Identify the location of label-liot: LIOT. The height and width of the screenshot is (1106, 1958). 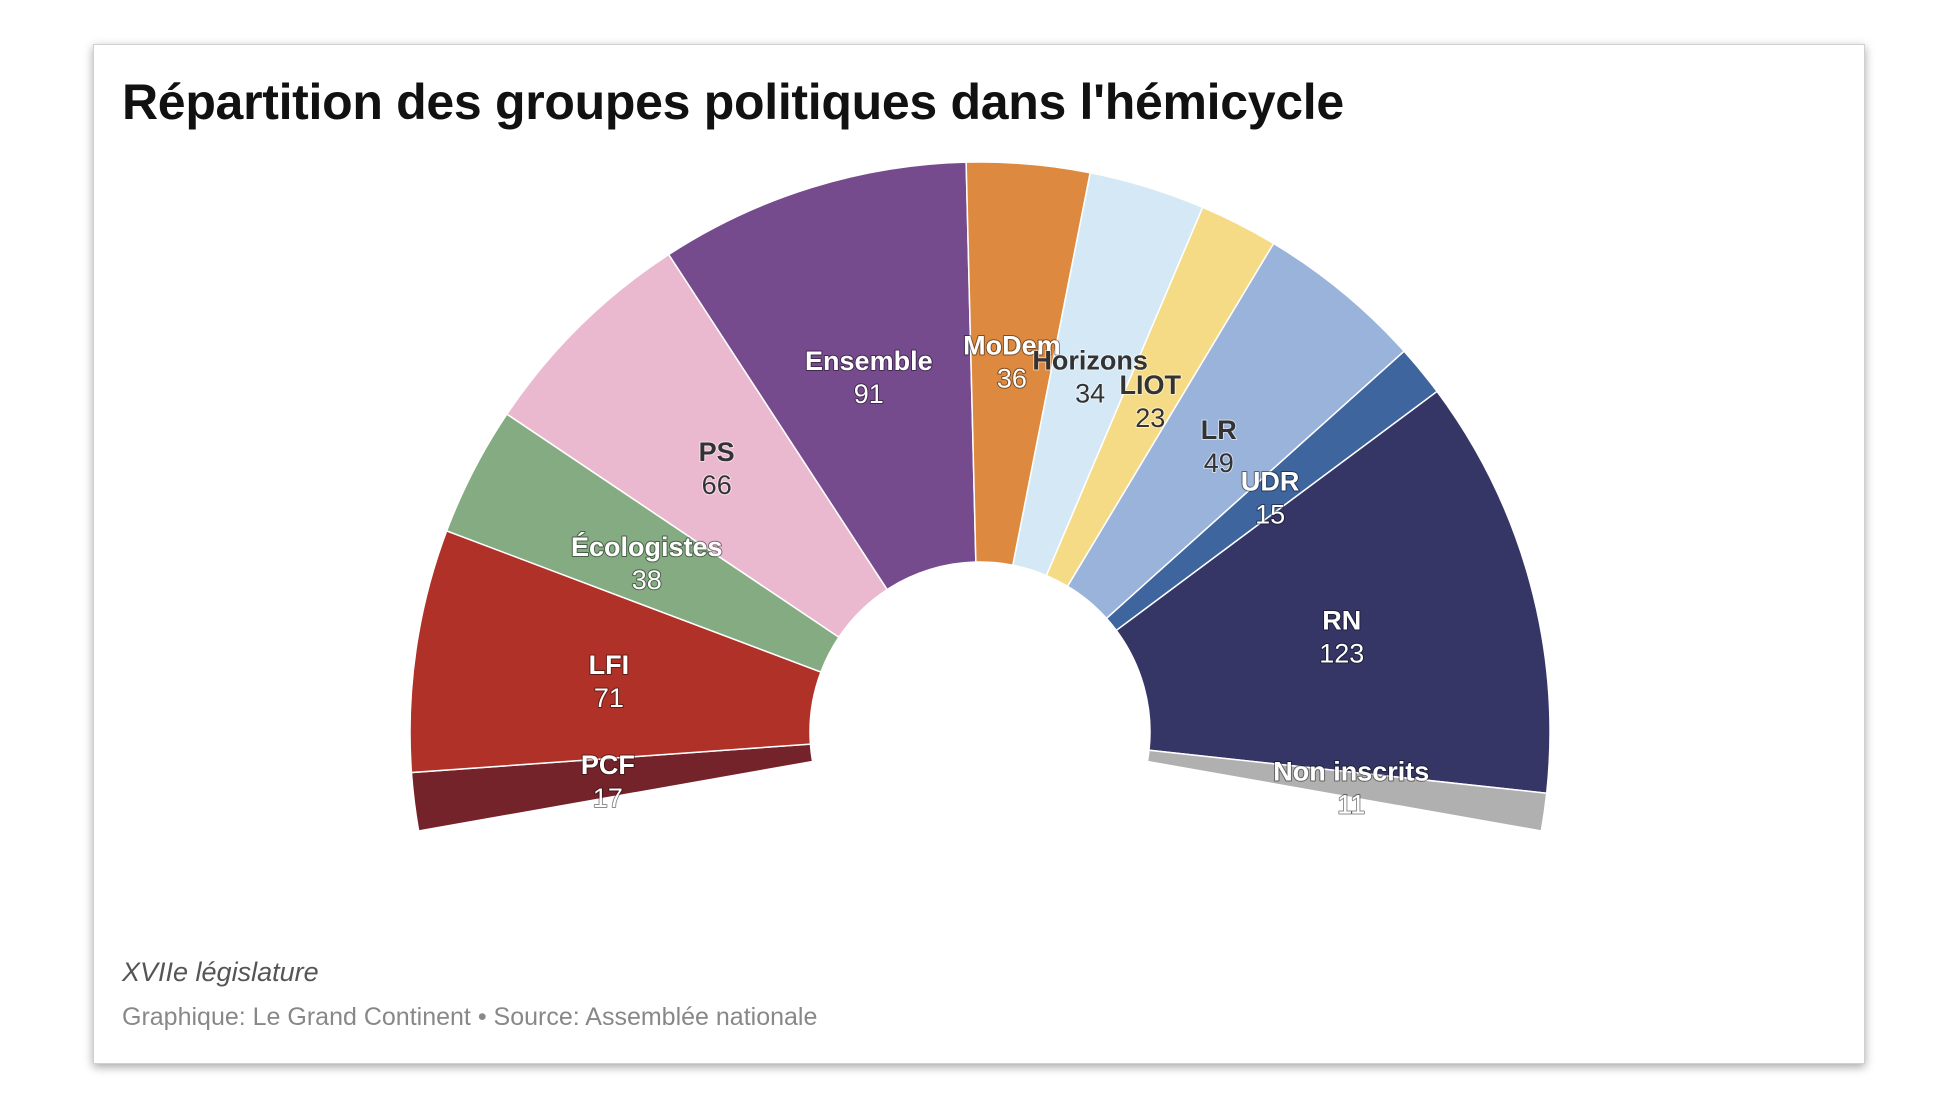
(1151, 385).